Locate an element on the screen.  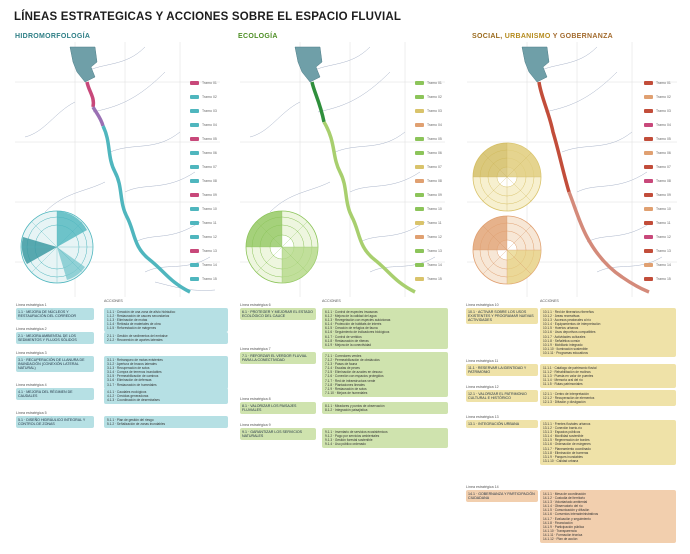
action-item: 3.1.7 · Restauración de humedales is located at coordinates (132, 384).